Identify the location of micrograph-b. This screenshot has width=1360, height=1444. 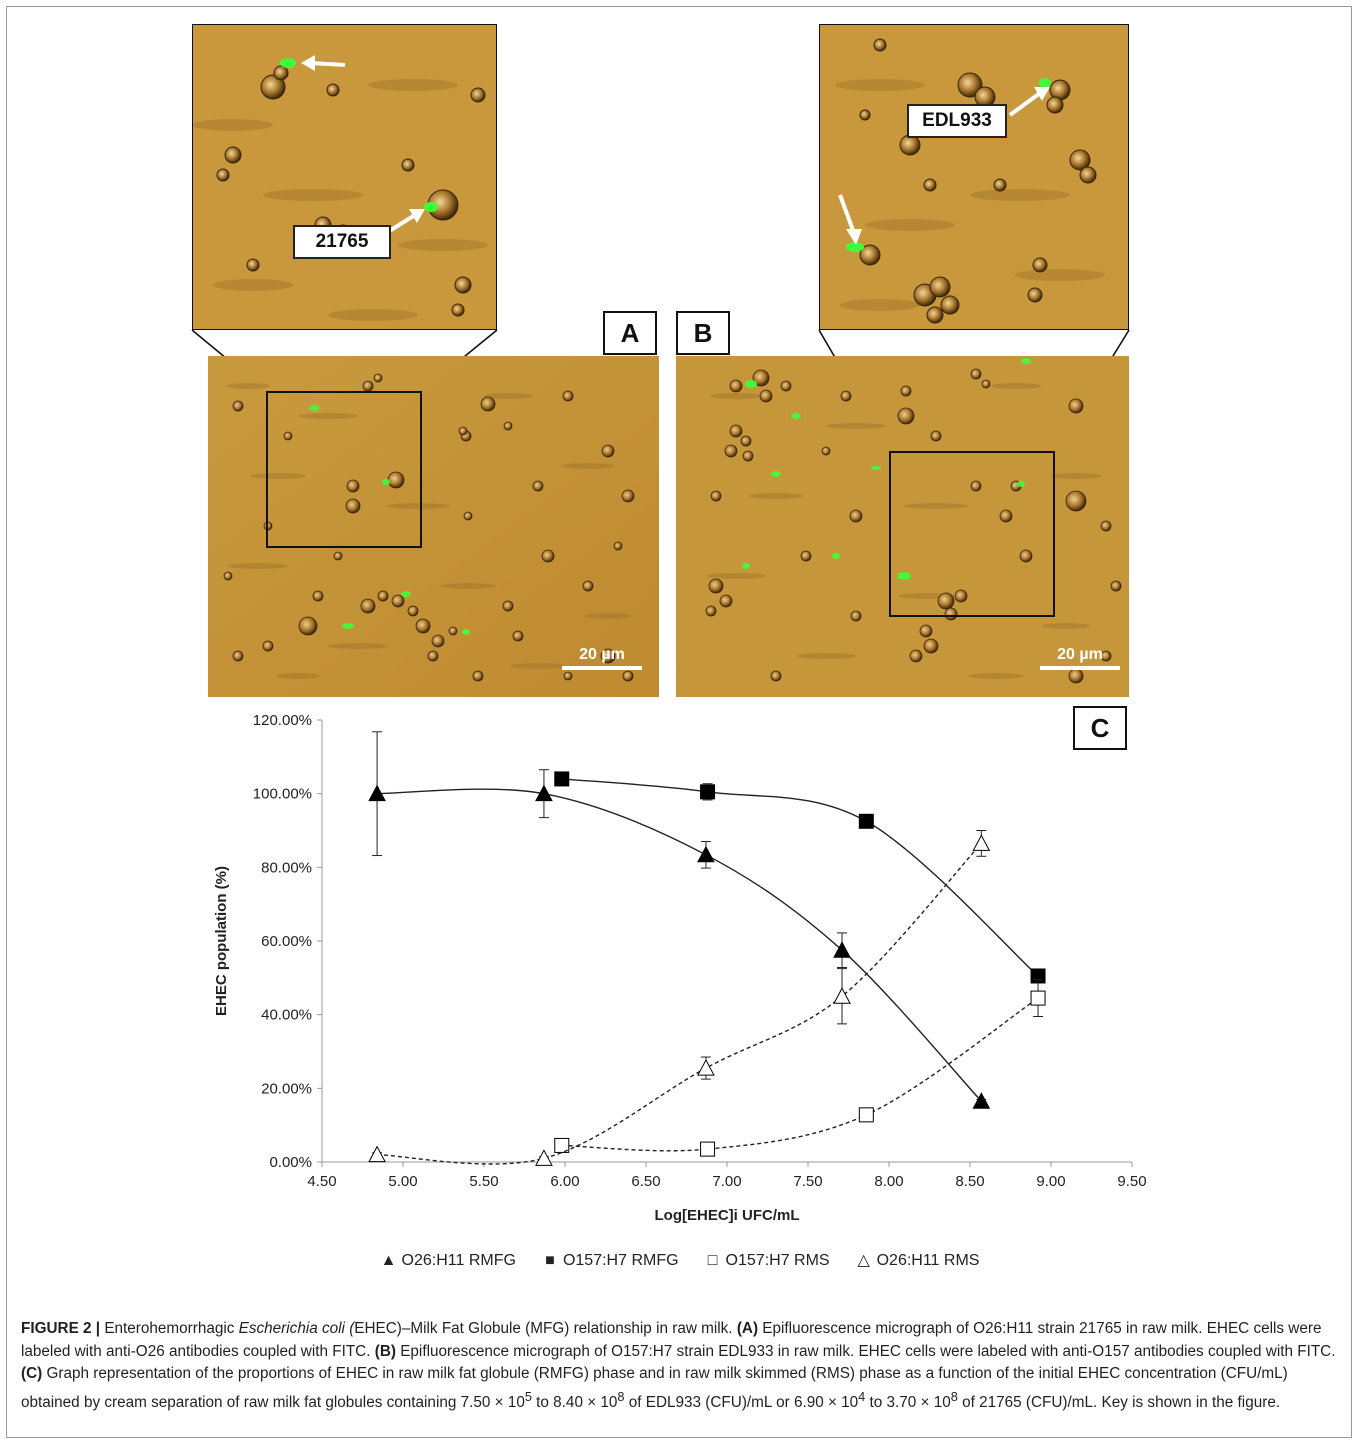
(902, 526).